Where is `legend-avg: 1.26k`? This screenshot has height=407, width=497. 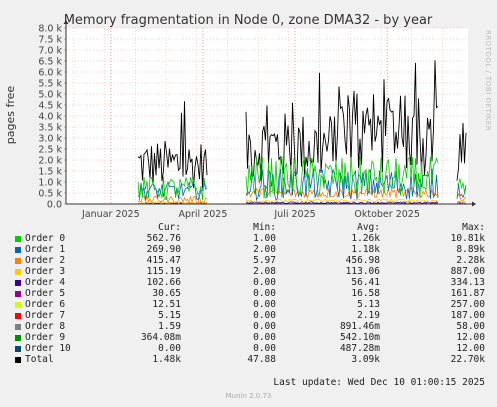 legend-avg: 1.26k is located at coordinates (365, 238).